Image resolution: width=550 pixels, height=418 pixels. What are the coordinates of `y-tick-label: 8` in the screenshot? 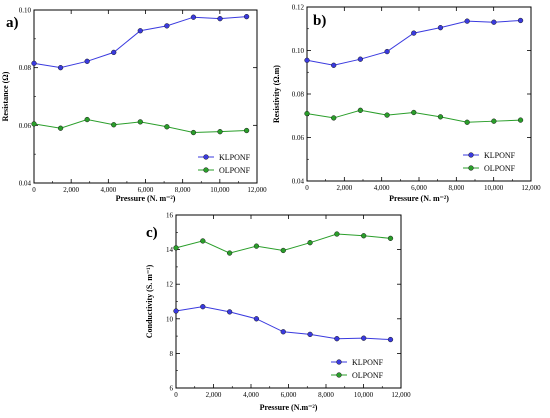 It's located at (172, 354).